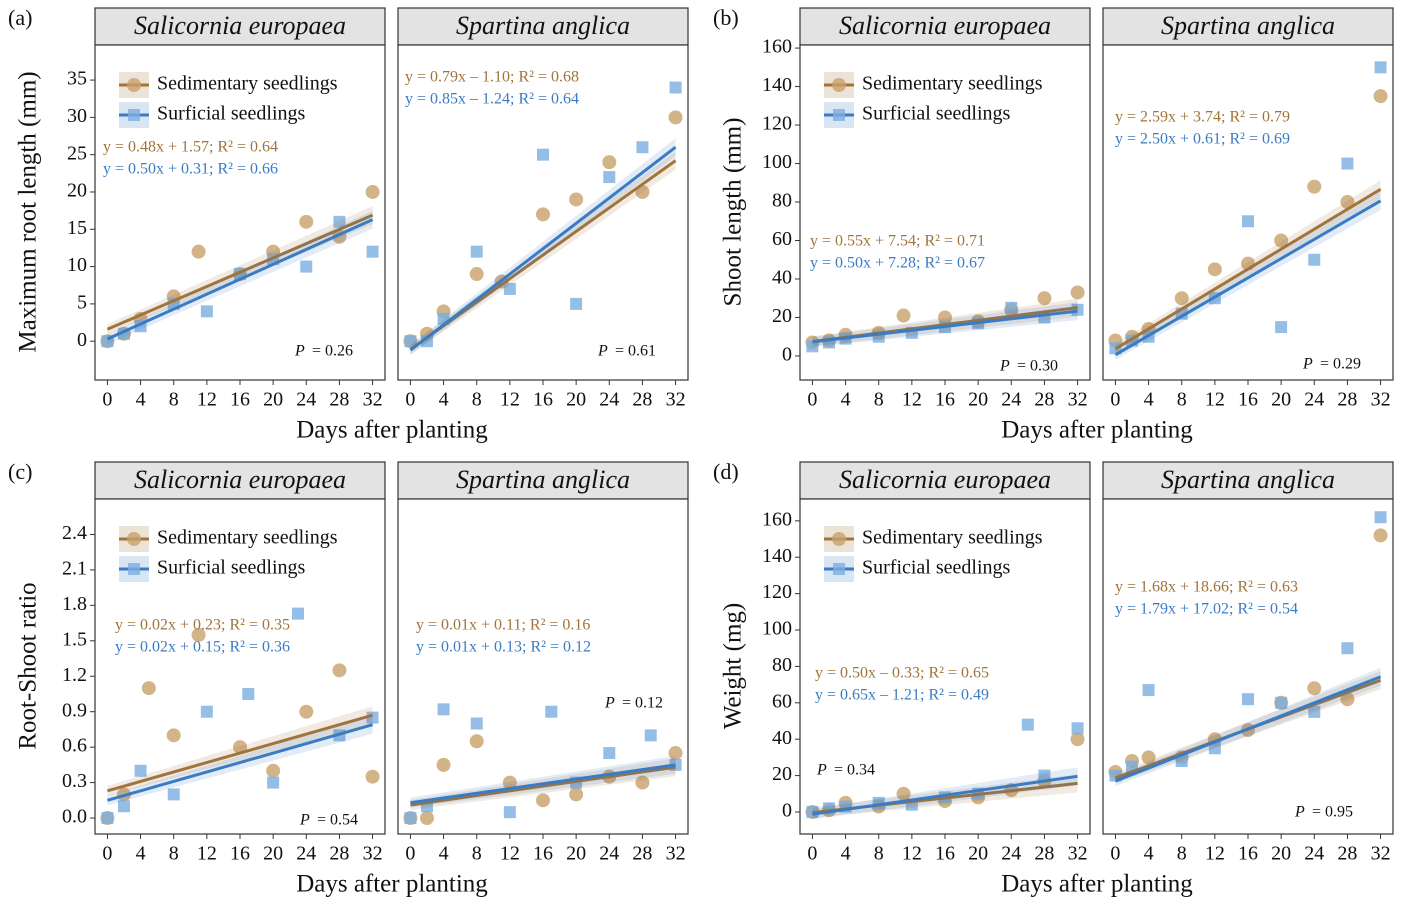 The width and height of the screenshot is (1403, 901). Describe the element at coordinates (28, 211) in the screenshot. I see `y-axis-title: Maximum root length (mm)` at that location.